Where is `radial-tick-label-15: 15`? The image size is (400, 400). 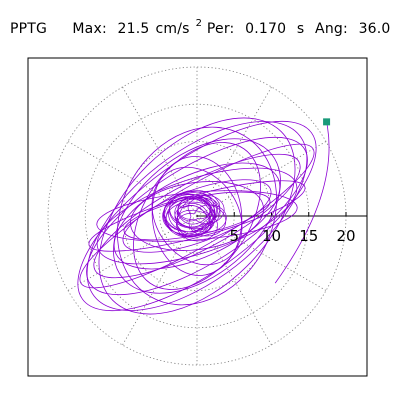 radial-tick-label-15: 15 is located at coordinates (308, 236).